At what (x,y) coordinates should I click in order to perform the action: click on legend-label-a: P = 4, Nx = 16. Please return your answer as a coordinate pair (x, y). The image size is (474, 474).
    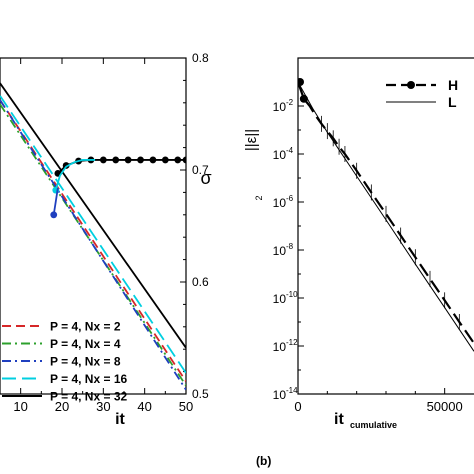
    Looking at the image, I should click on (88, 379).